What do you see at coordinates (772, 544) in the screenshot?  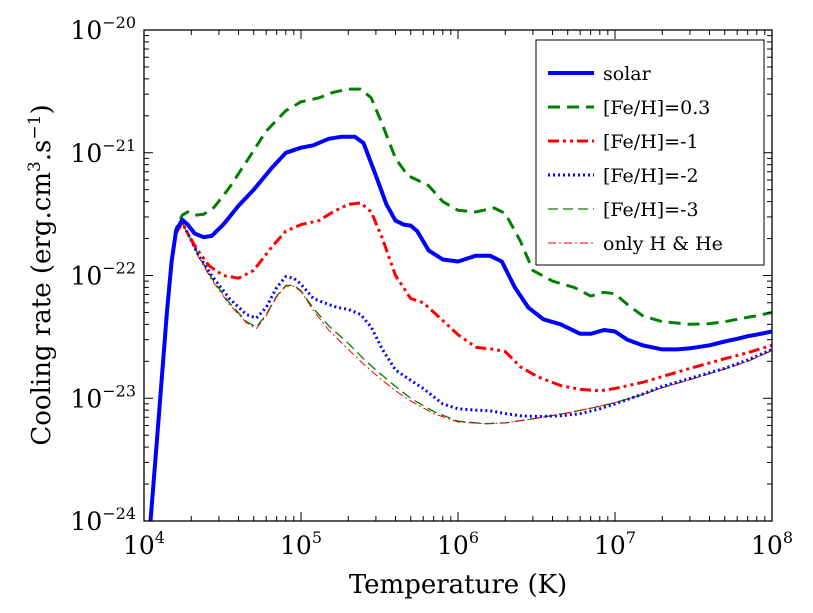 I see `x-tick-label: 10⁸` at bounding box center [772, 544].